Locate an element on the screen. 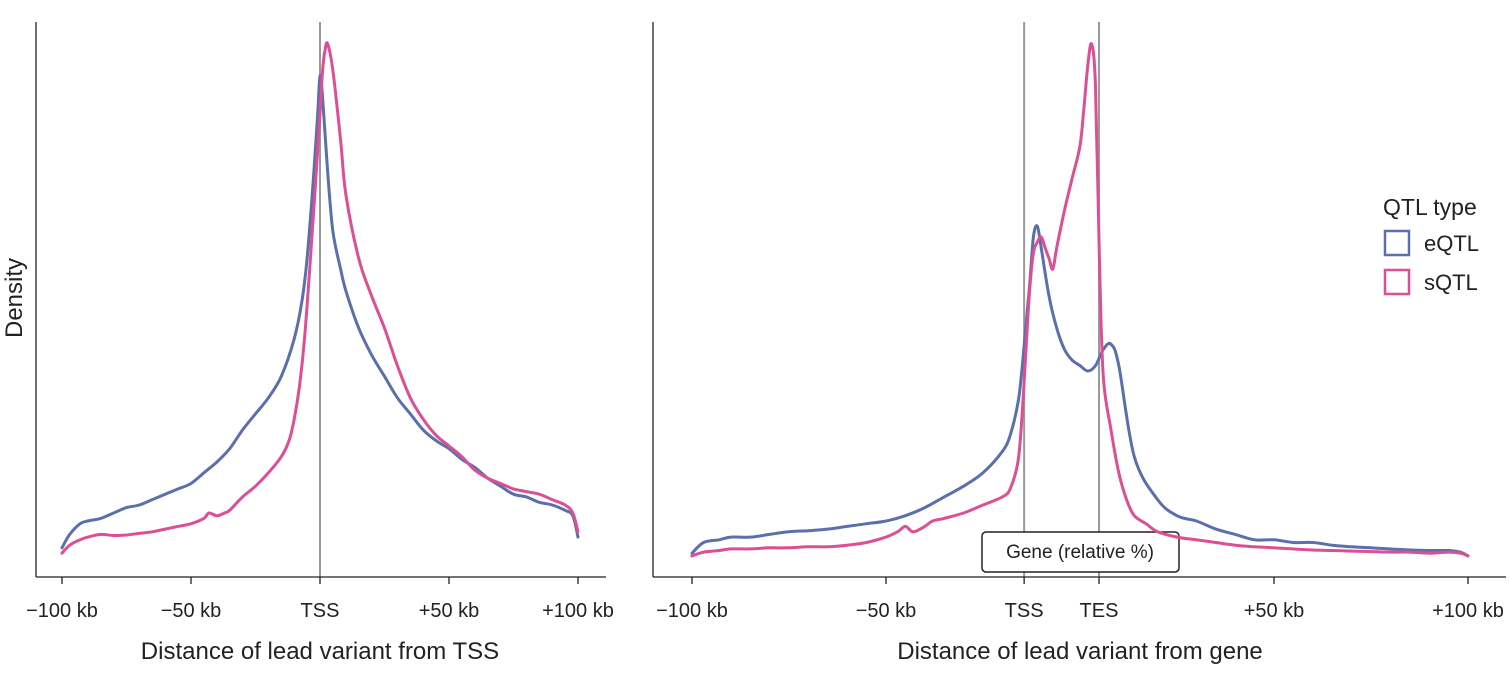 The height and width of the screenshot is (674, 1510). gene-relative-annotation: Gene (relative %) is located at coordinates (1080, 552).